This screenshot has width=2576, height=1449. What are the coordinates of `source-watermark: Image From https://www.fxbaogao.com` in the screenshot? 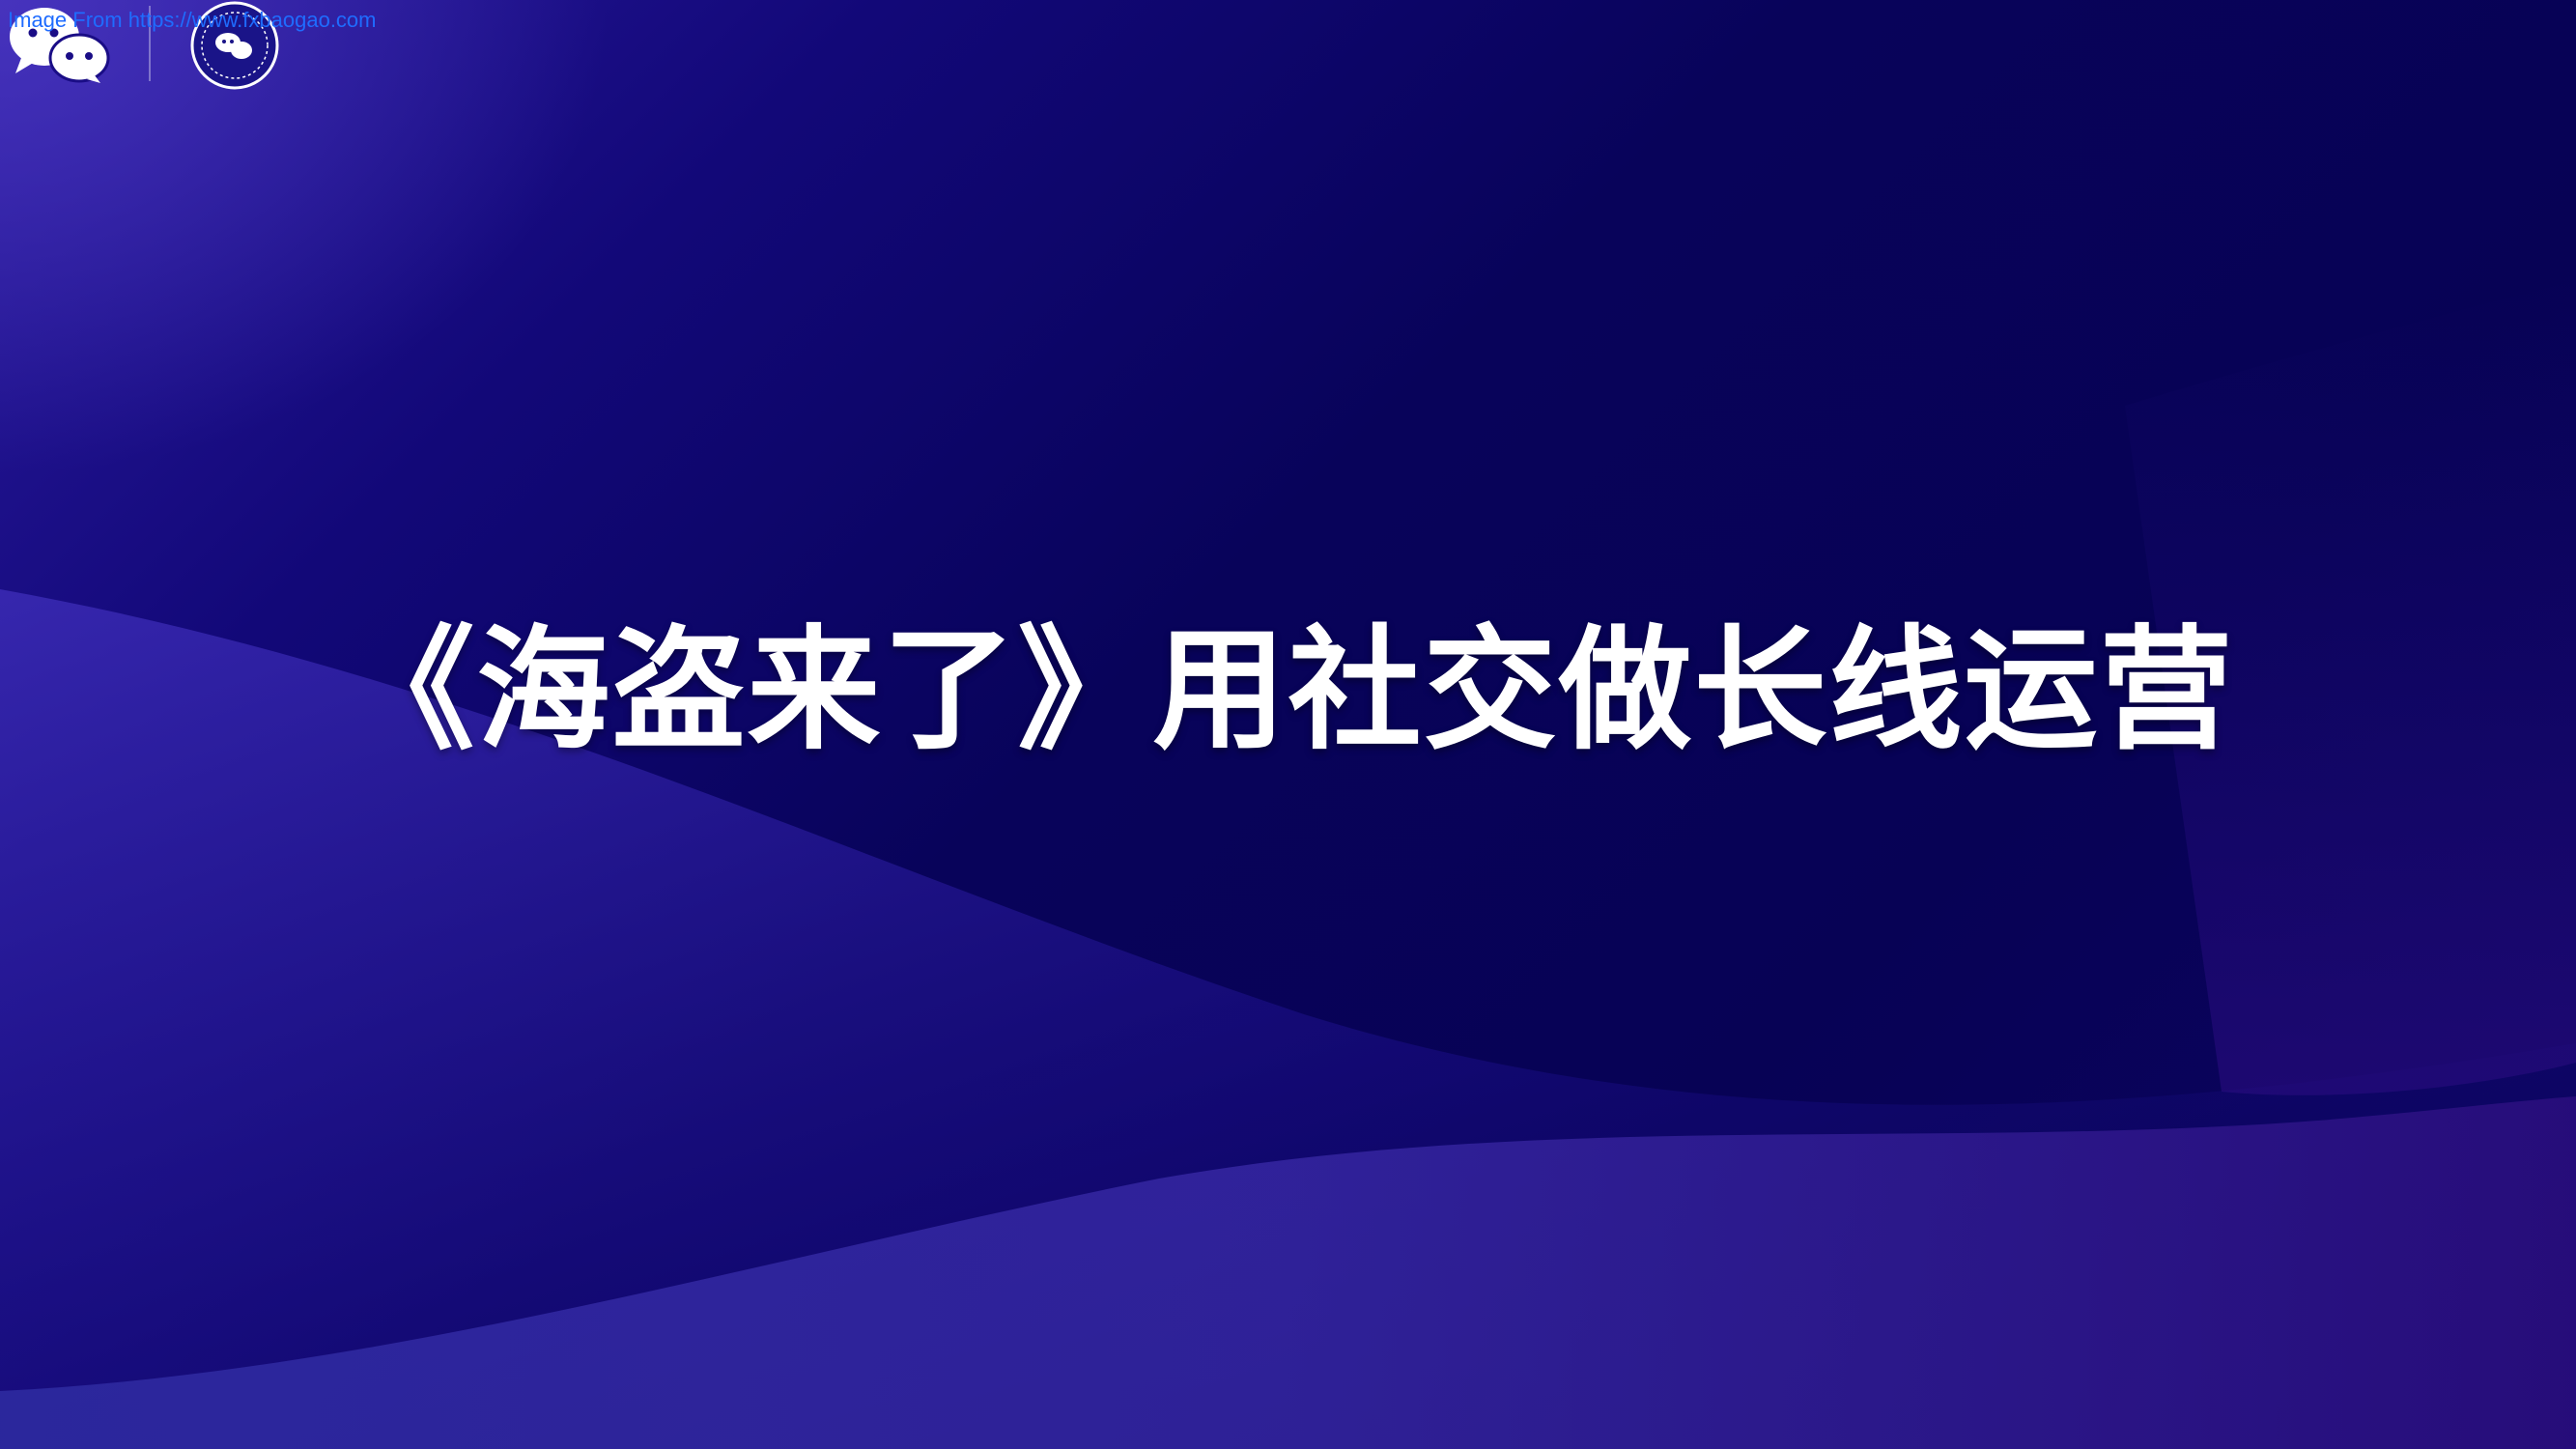 It's located at (192, 20).